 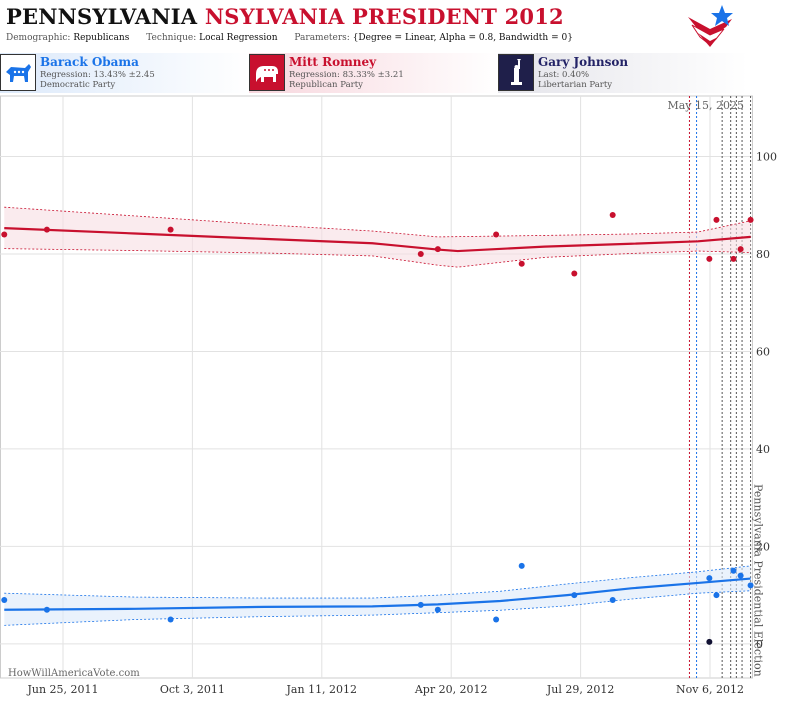 I want to click on site-logo-icon, so click(x=710, y=26).